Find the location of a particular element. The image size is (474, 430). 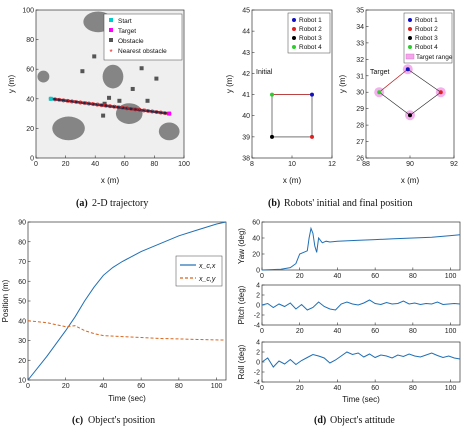

y-tick-label: 90 is located at coordinates (22, 223).